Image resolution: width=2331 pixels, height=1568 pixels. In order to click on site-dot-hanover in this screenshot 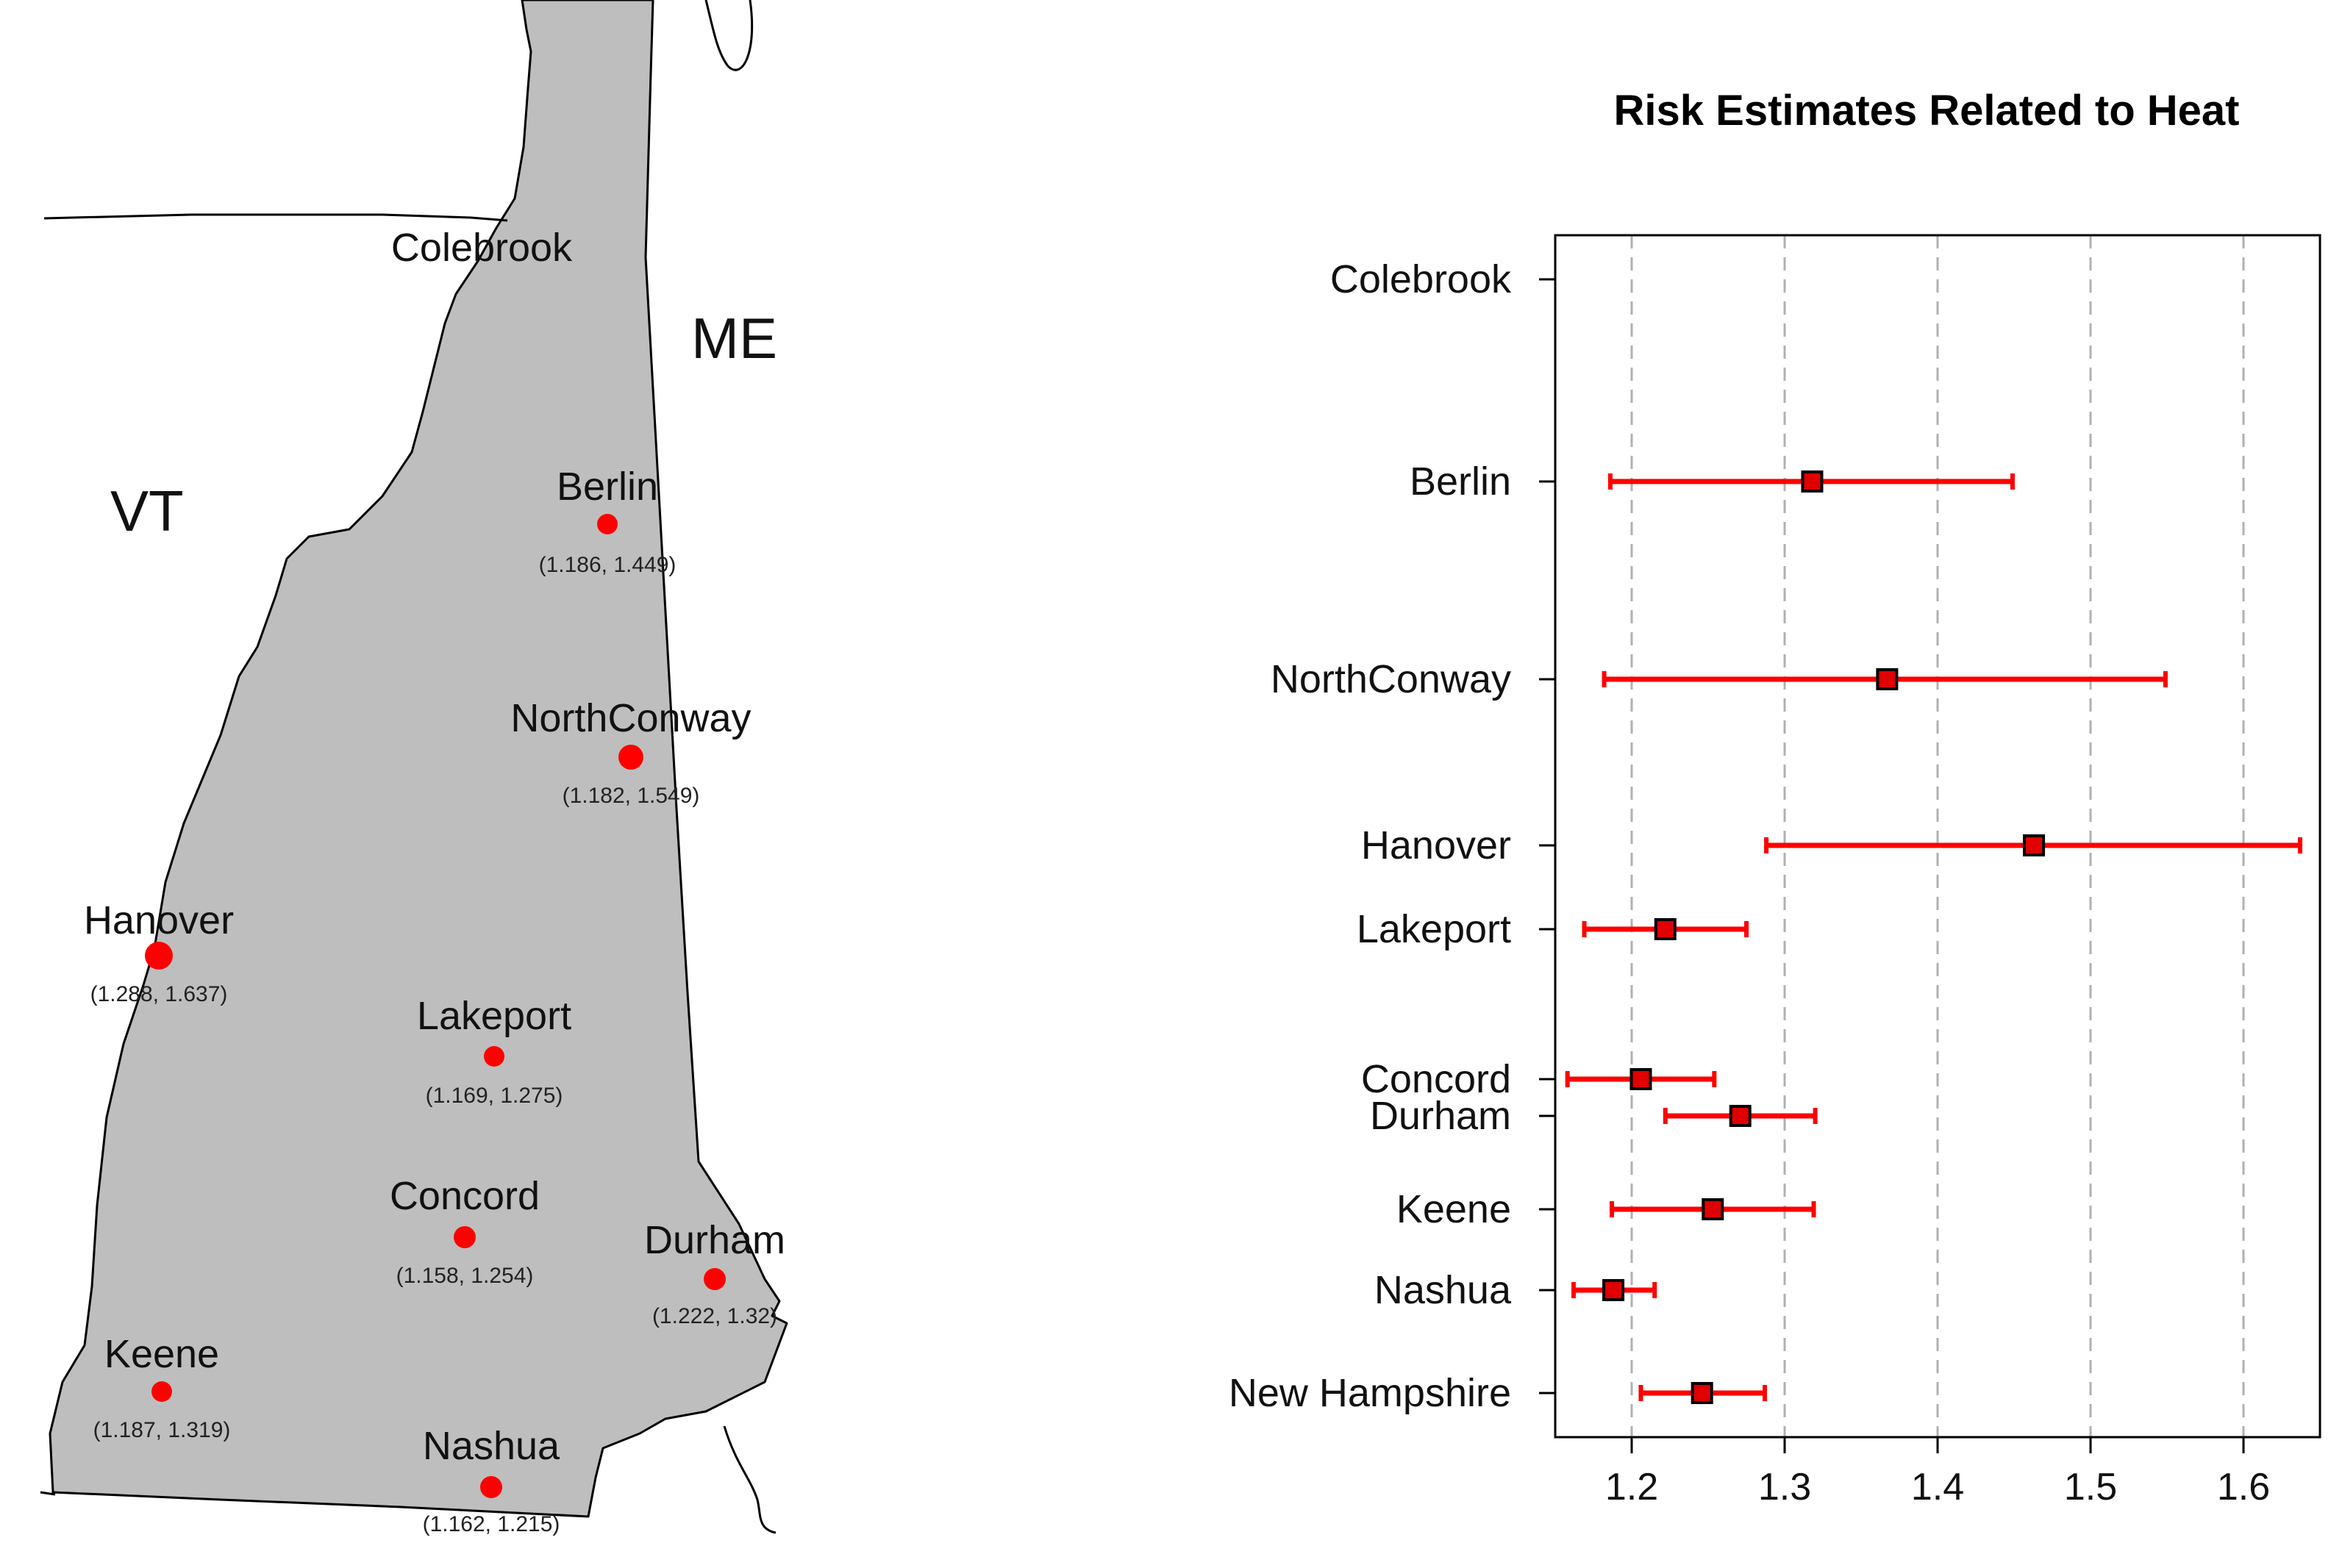, I will do `click(159, 956)`.